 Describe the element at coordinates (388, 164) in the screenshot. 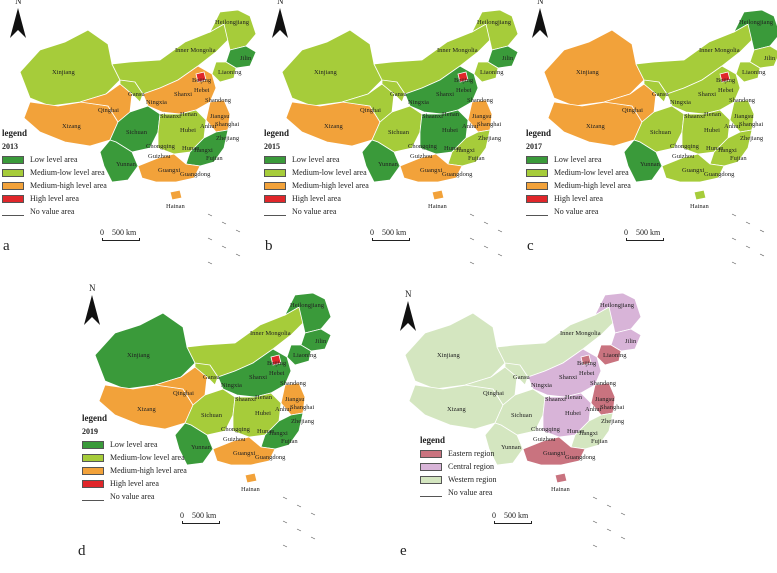

I see `label-yunnan: Yunnan` at that location.